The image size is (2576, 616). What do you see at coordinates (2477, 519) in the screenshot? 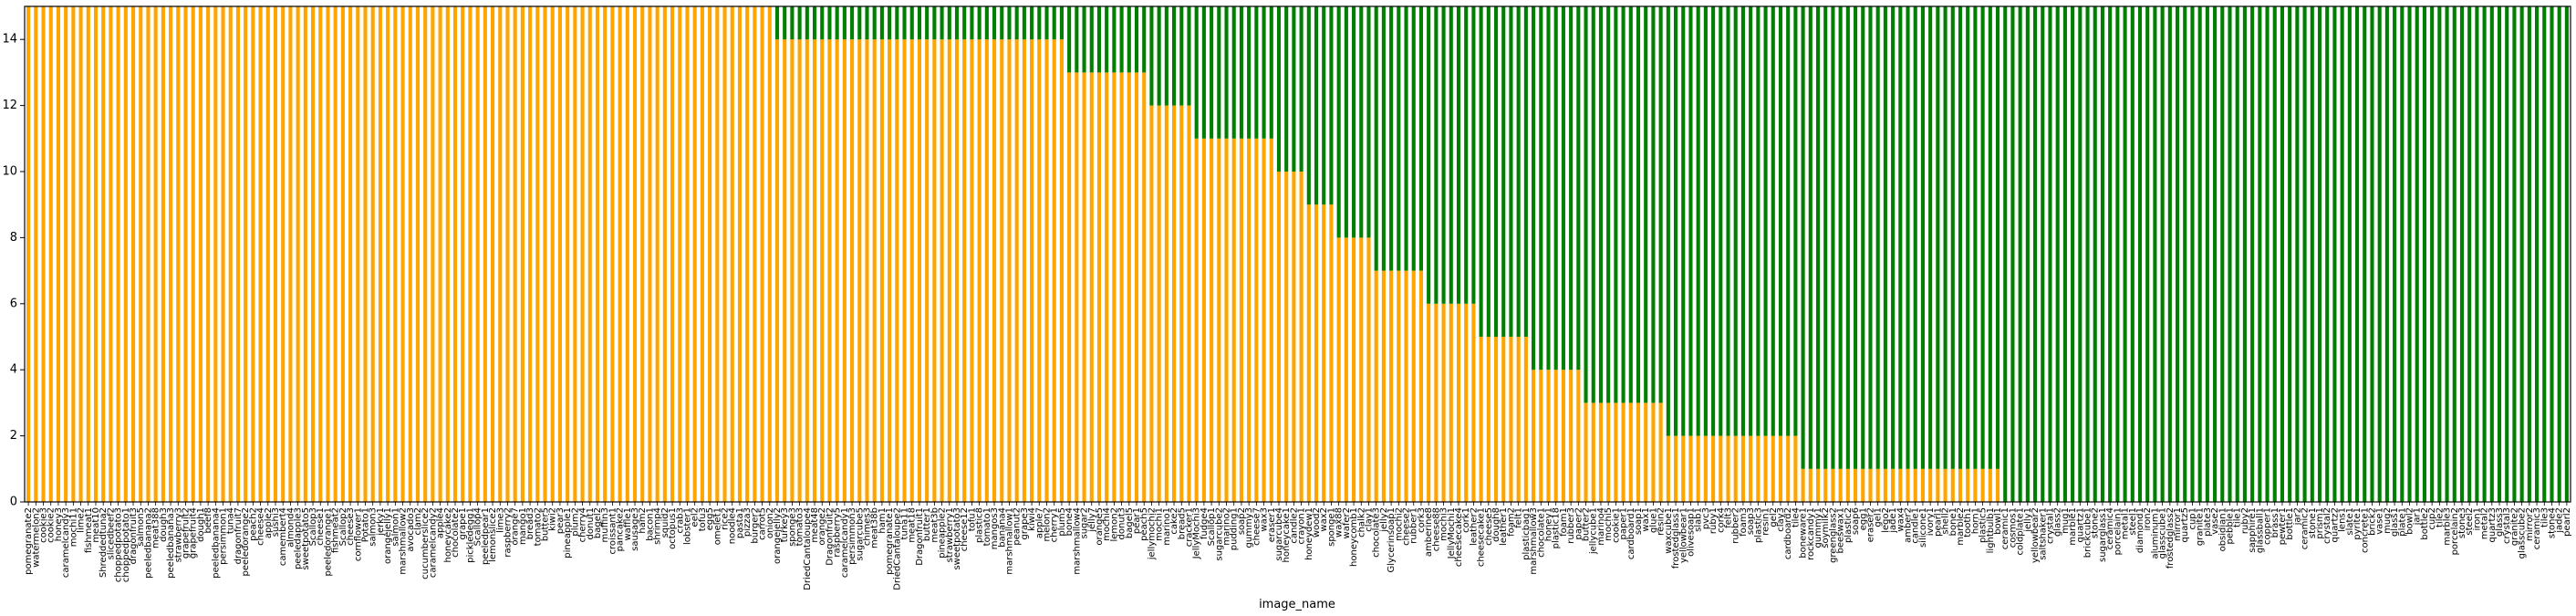
I see `x-tick-label: iron1` at bounding box center [2477, 519].